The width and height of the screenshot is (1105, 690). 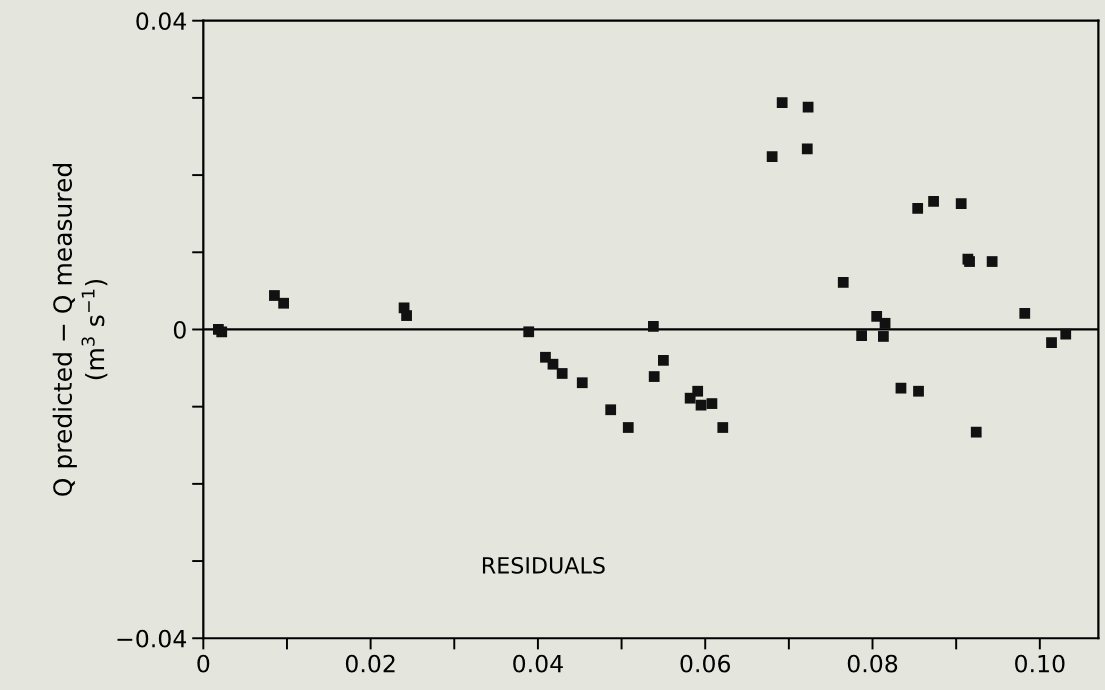 What do you see at coordinates (1040, 663) in the screenshot?
I see `x-tick-label: 0.10` at bounding box center [1040, 663].